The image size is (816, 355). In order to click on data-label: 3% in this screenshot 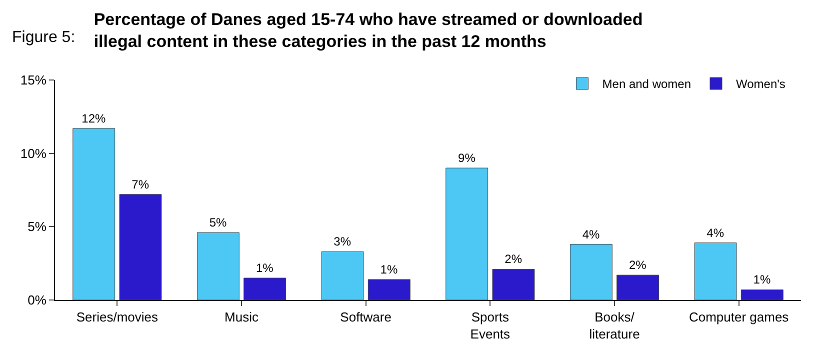, I will do `click(343, 241)`.